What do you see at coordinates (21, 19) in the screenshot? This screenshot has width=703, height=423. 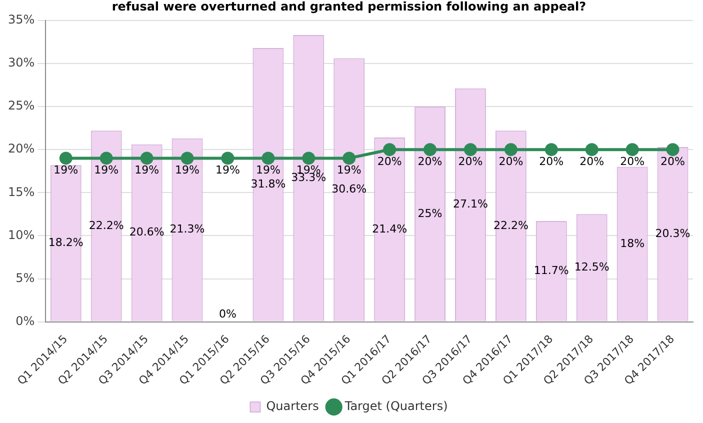 I see `y-tick-label: 35%` at bounding box center [21, 19].